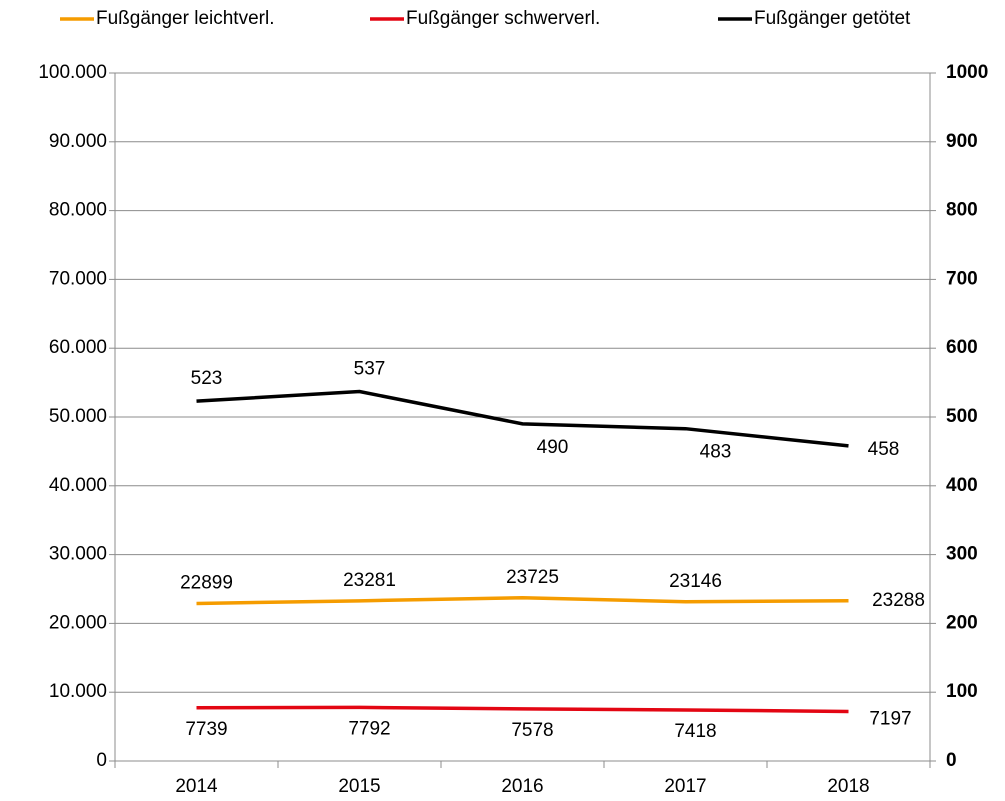  What do you see at coordinates (207, 378) in the screenshot?
I see `value-label: 523` at bounding box center [207, 378].